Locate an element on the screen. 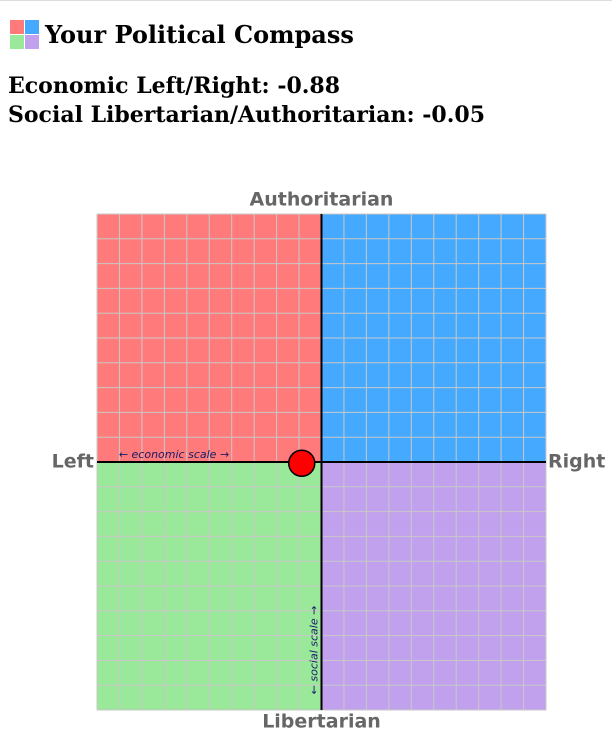 The image size is (612, 750). axis-label: Libertarian is located at coordinates (321, 722).